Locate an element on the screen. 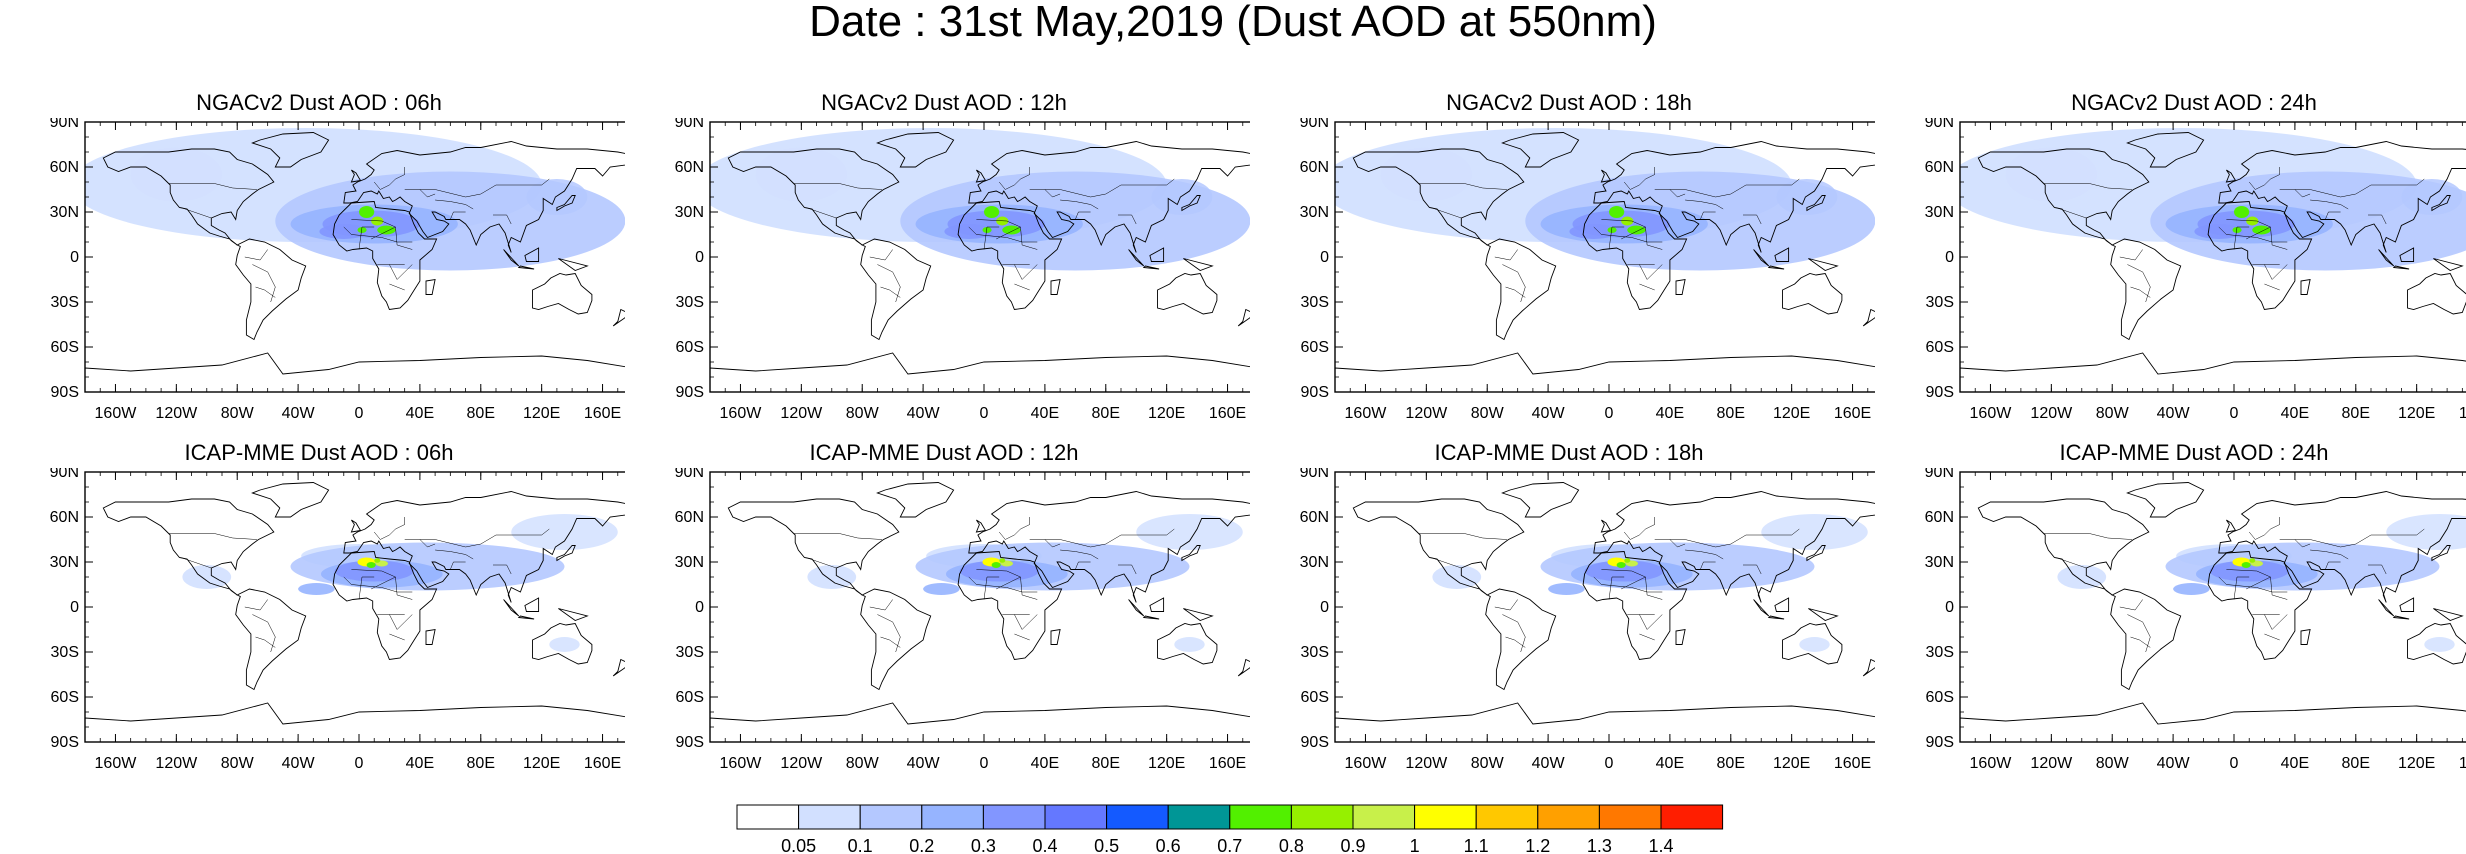 The width and height of the screenshot is (2466, 854). lon-tick-label: 40E is located at coordinates (1670, 761).